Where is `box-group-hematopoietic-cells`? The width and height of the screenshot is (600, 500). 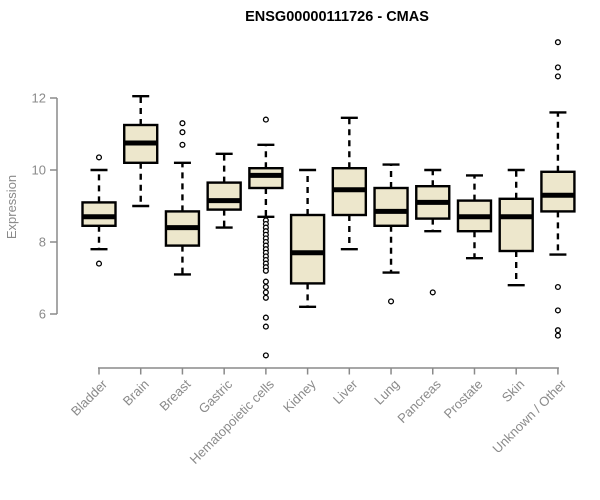 box-group-hematopoietic-cells is located at coordinates (266, 237).